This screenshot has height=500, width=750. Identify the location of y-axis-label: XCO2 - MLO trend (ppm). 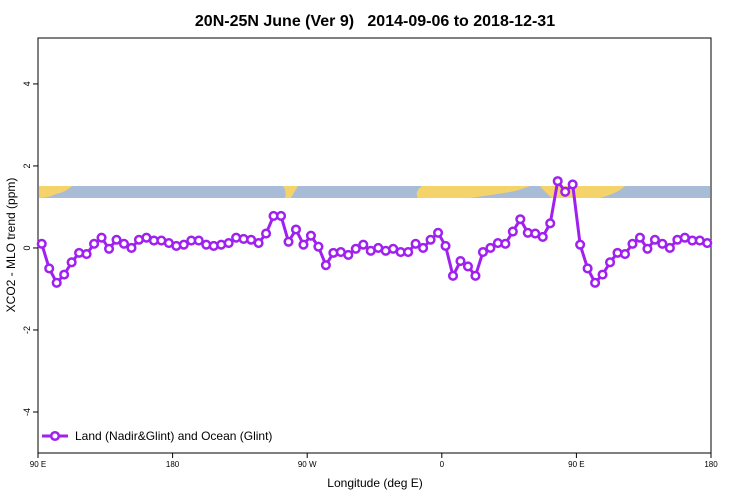
(11, 245).